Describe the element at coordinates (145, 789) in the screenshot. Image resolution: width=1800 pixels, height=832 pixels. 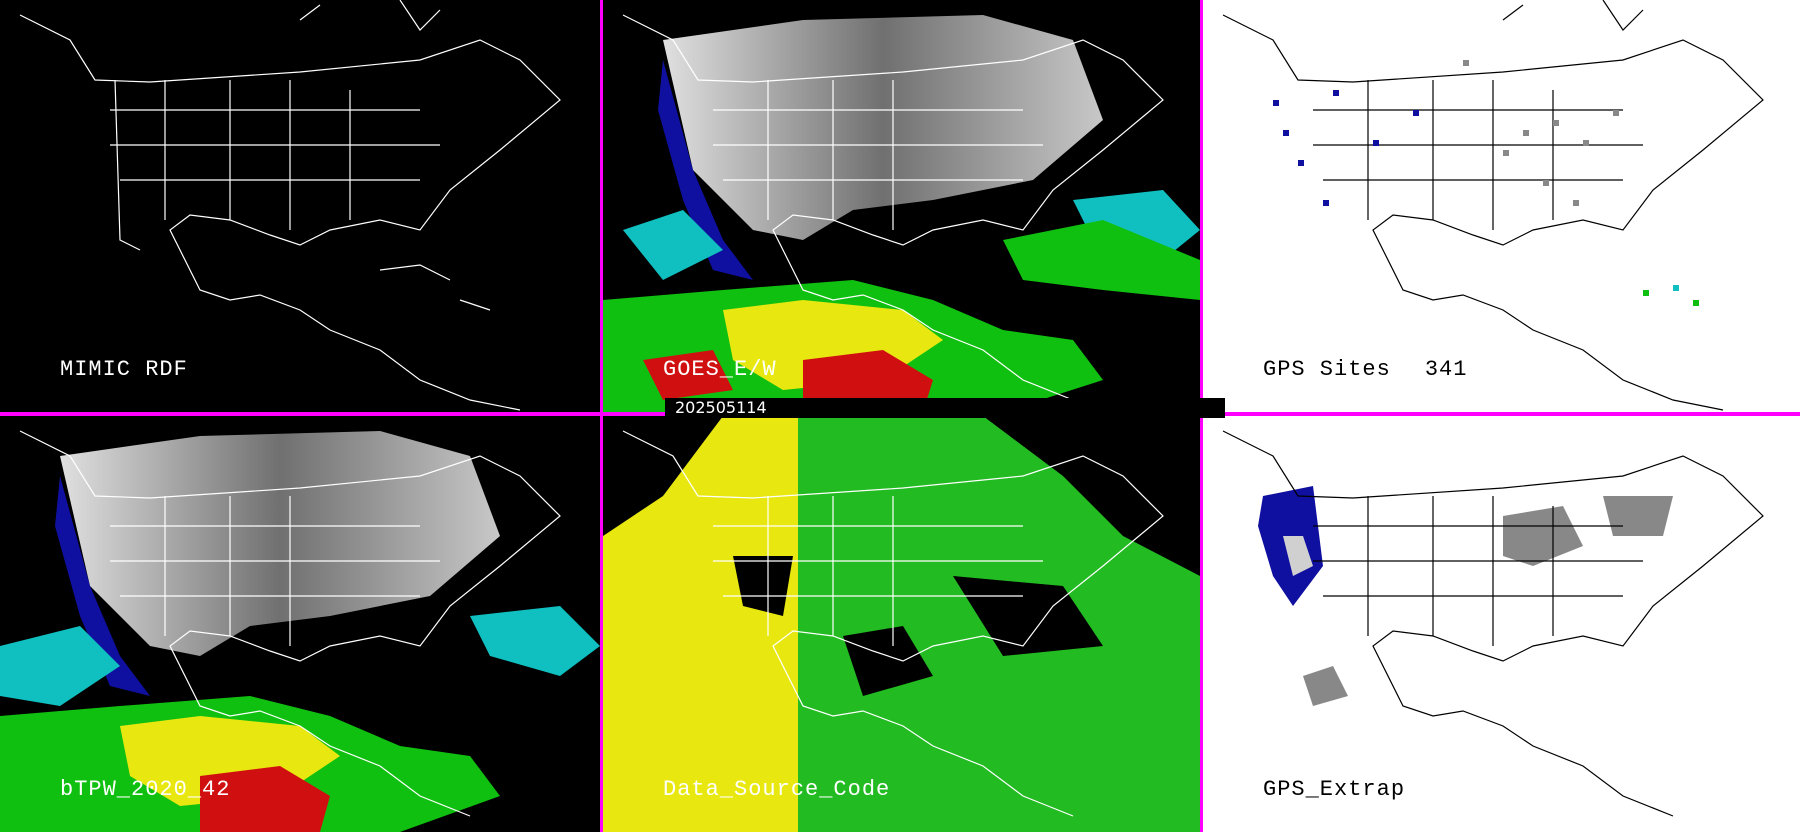
I see `panel-label: bTPW_2020_42` at that location.